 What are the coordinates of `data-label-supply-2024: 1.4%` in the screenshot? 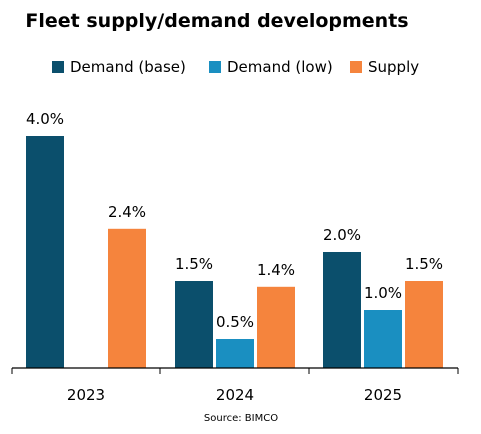 It's located at (276, 270).